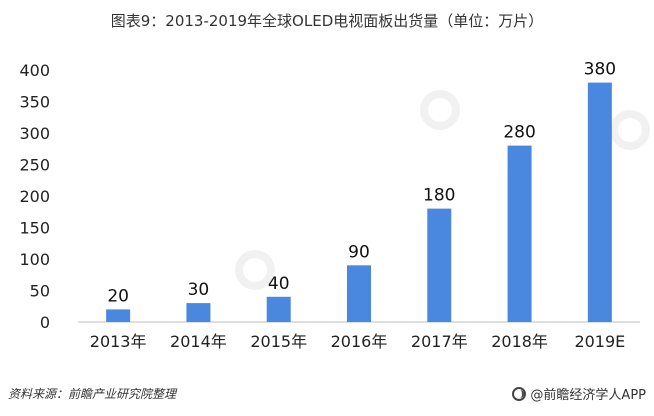 The width and height of the screenshot is (654, 416). Describe the element at coordinates (359, 341) in the screenshot. I see `x-tick-label: 2016年` at that location.